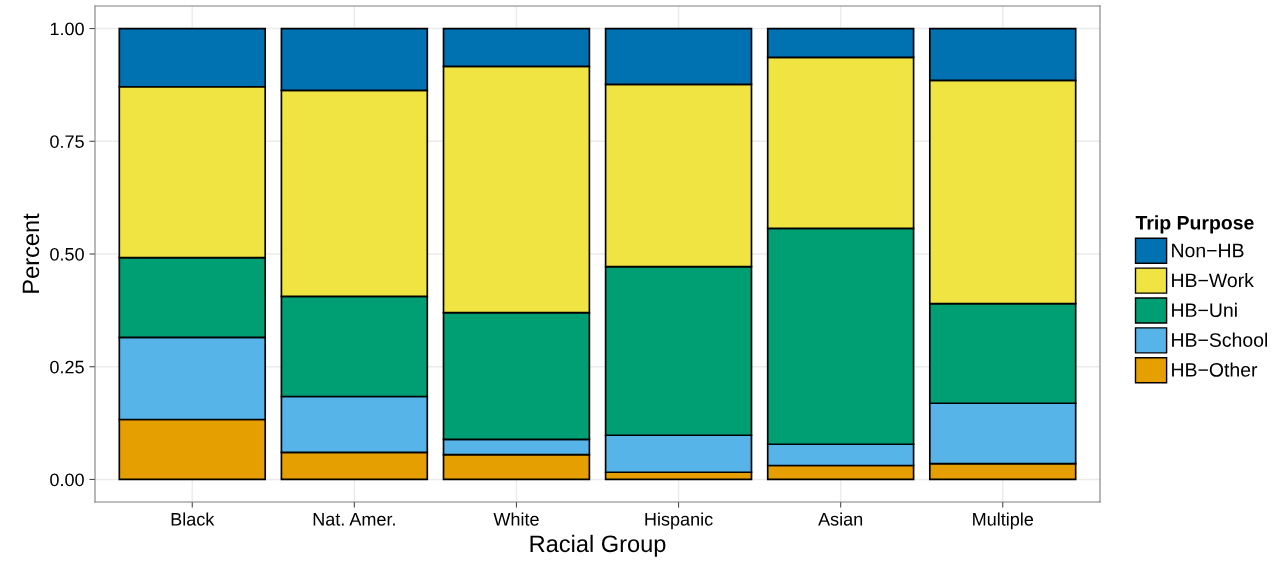 Image resolution: width=1283 pixels, height=575 pixels. Describe the element at coordinates (1213, 280) in the screenshot. I see `legend-label: HB−Work` at that location.